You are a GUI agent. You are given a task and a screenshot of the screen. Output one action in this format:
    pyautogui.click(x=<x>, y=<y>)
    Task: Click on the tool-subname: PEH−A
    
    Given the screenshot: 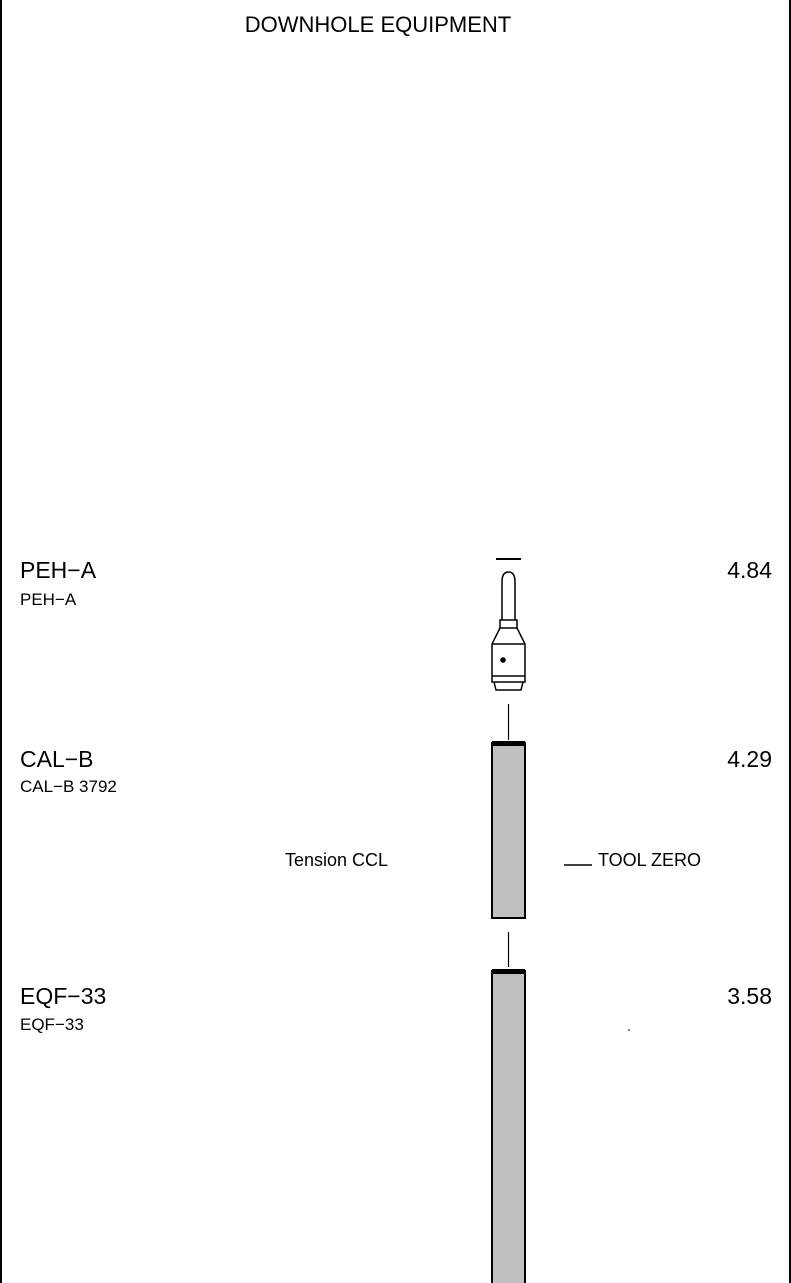 What is the action you would take?
    pyautogui.click(x=48, y=599)
    